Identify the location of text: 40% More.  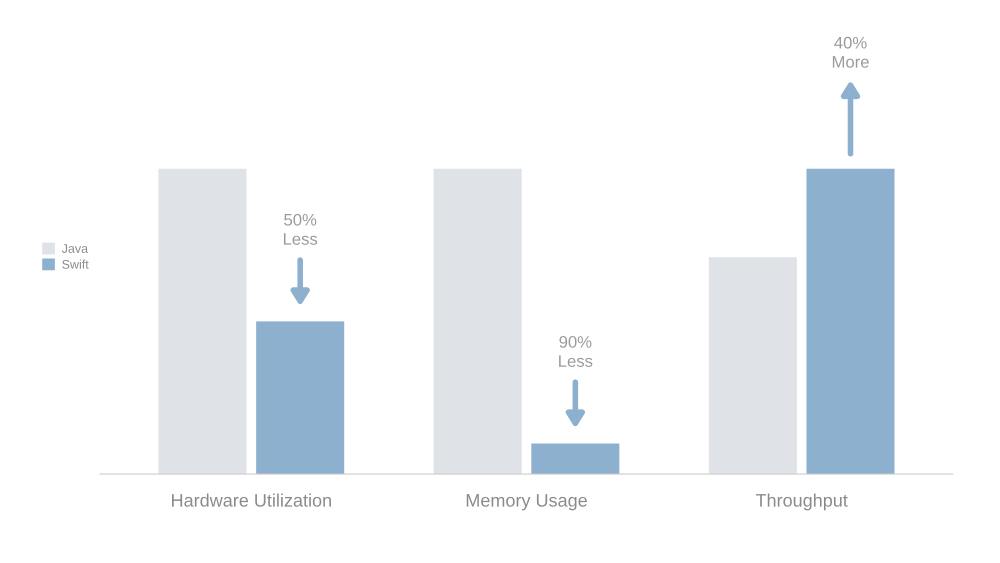
(850, 52).